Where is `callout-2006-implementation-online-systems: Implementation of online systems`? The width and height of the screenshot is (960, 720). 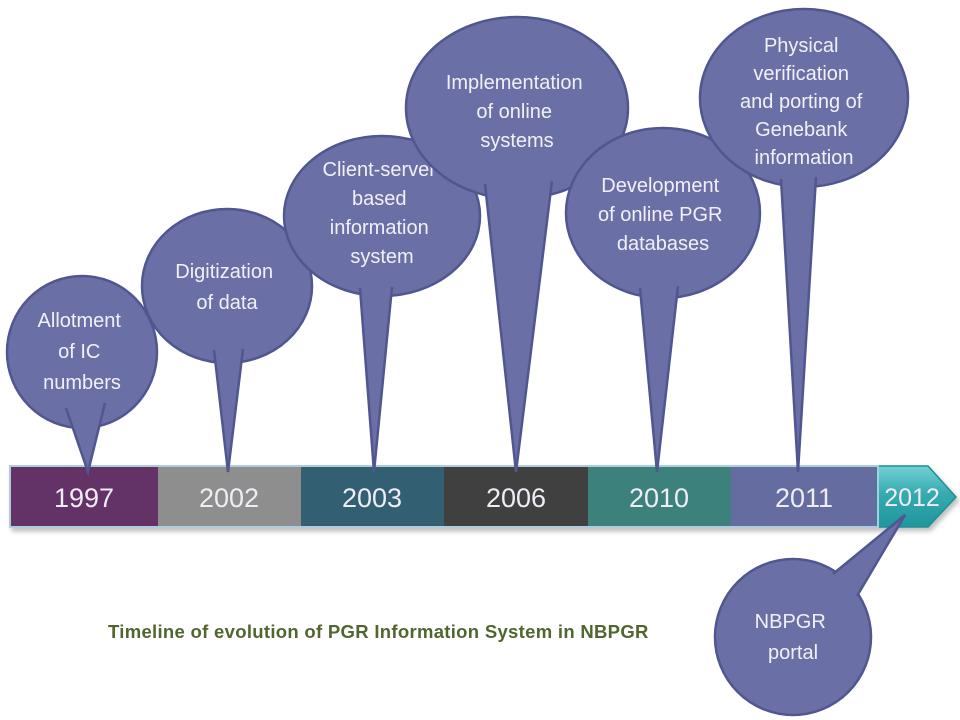
callout-2006-implementation-online-systems: Implementation of online systems is located at coordinates (517, 244).